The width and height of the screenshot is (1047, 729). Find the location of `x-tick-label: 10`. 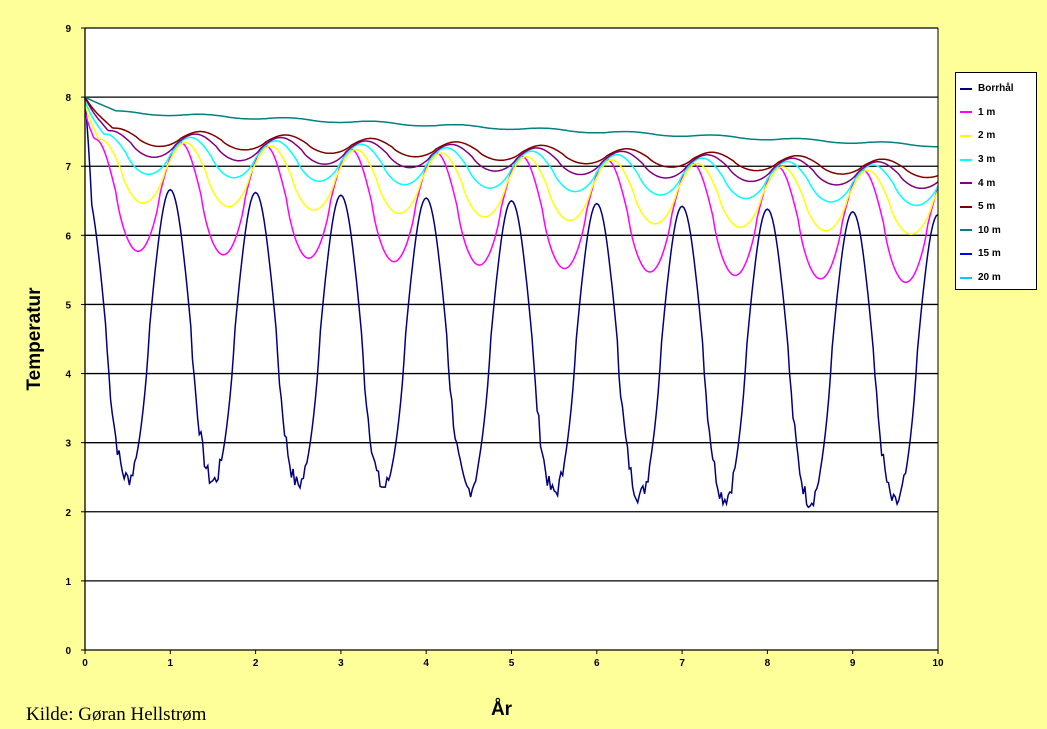

x-tick-label: 10 is located at coordinates (938, 663).